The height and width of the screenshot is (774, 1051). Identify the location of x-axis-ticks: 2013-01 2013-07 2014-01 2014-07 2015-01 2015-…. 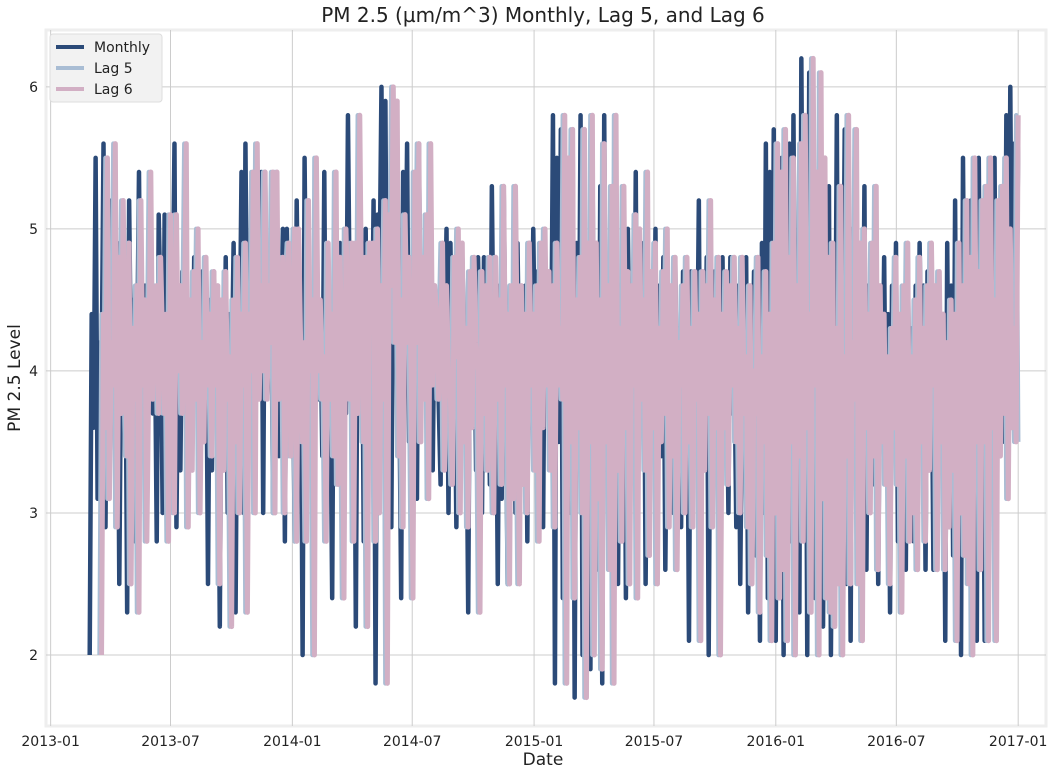
(534, 742).